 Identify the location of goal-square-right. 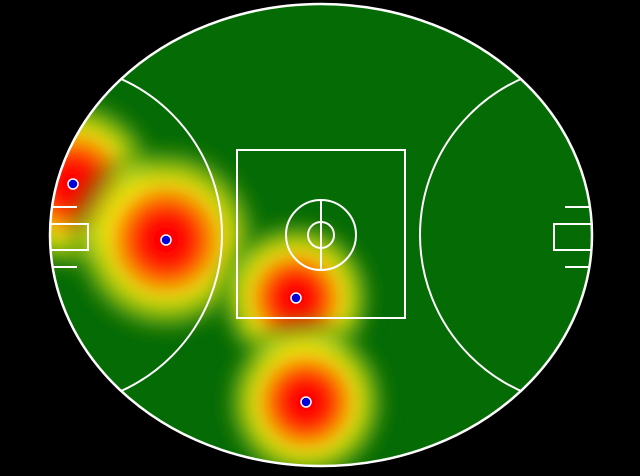
(572, 237).